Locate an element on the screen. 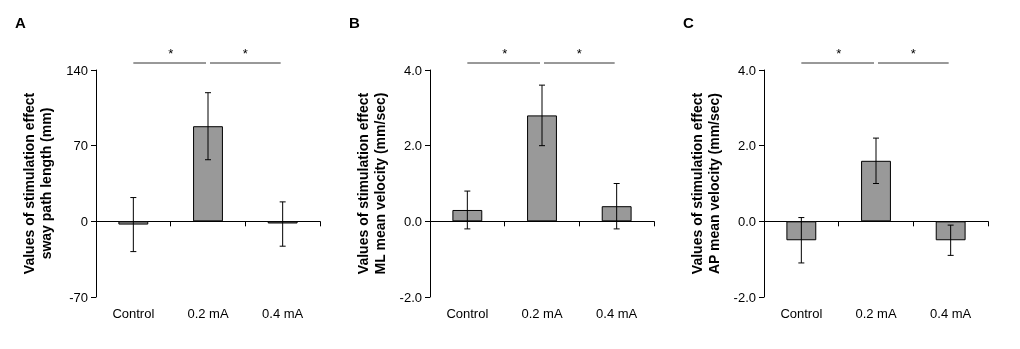 The width and height of the screenshot is (1020, 349). y-axis-title: Values of stimulation effect AP mean velocity (mm/sec) is located at coordinates (705, 183).